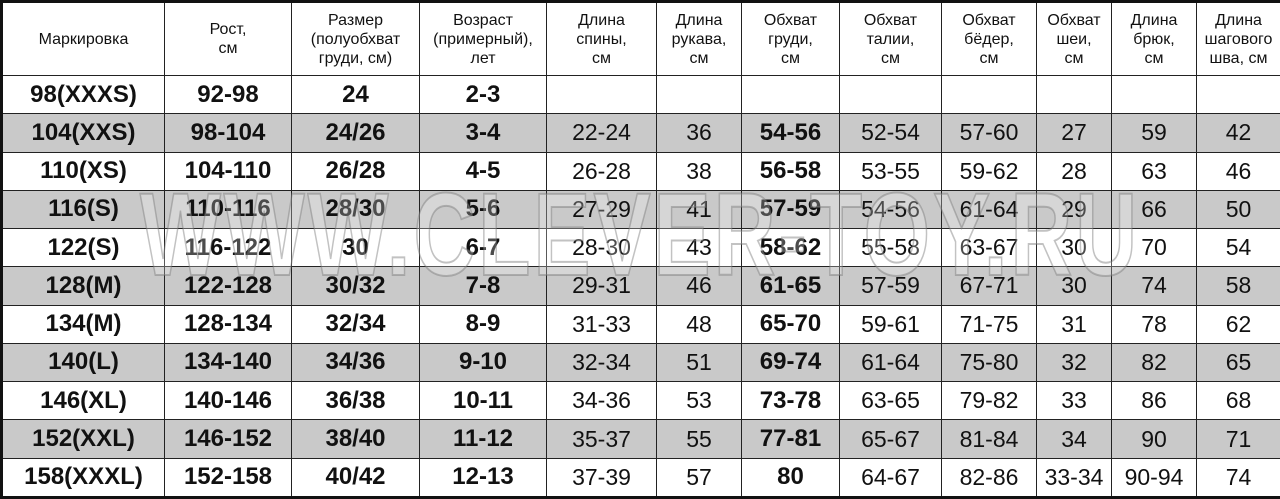 This screenshot has width=1280, height=499. What do you see at coordinates (601, 401) in the screenshot?
I see `table-cell: 34-36` at bounding box center [601, 401].